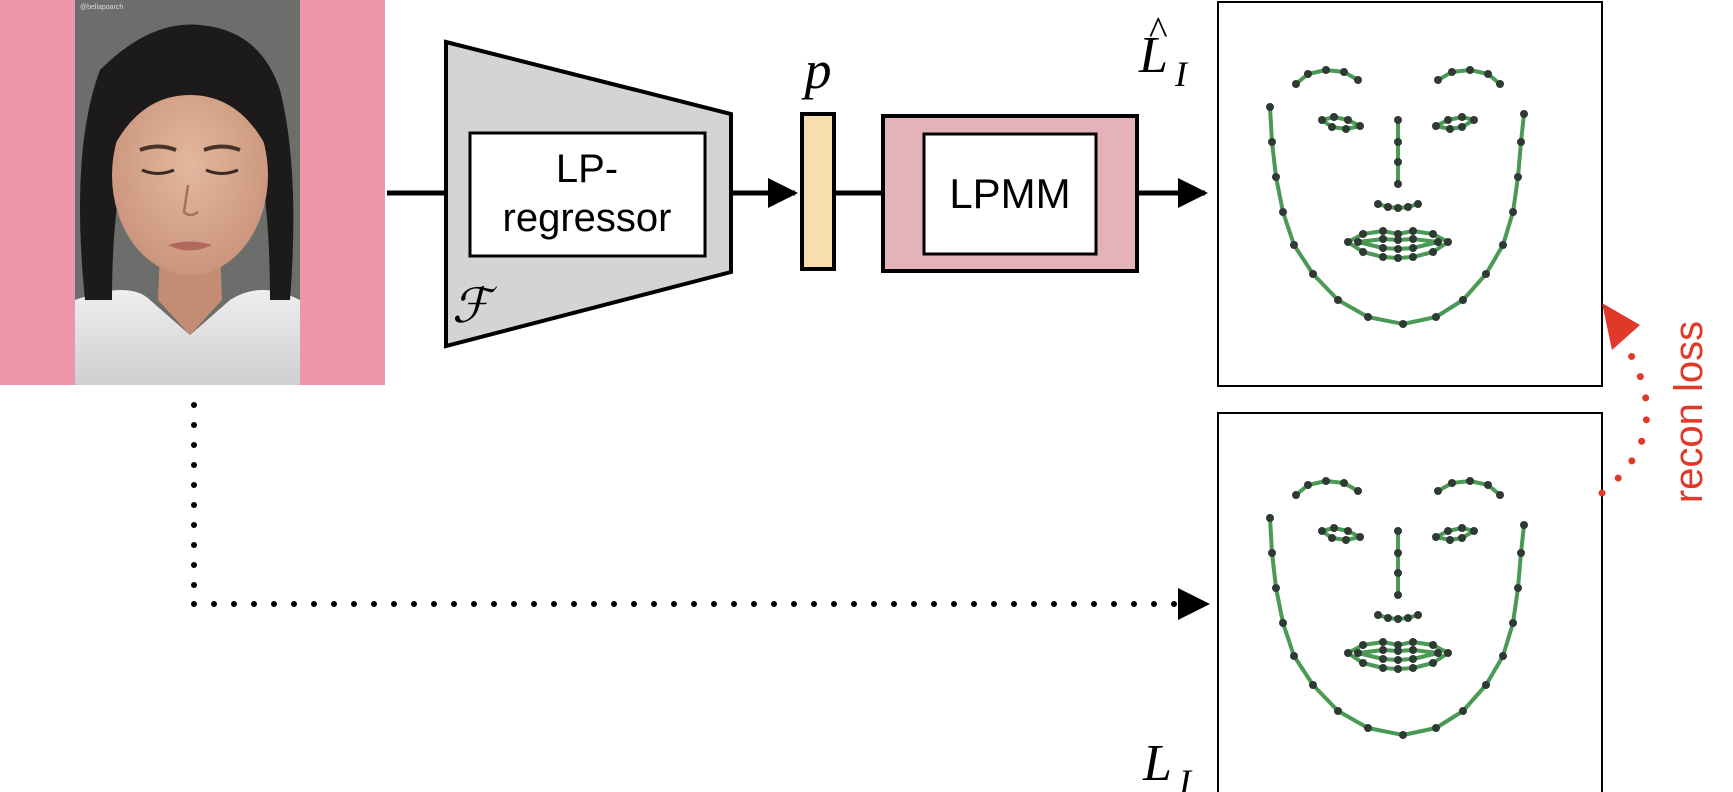  What do you see at coordinates (1157, 763) in the screenshot?
I see `ground-truth-label-main: L` at bounding box center [1157, 763].